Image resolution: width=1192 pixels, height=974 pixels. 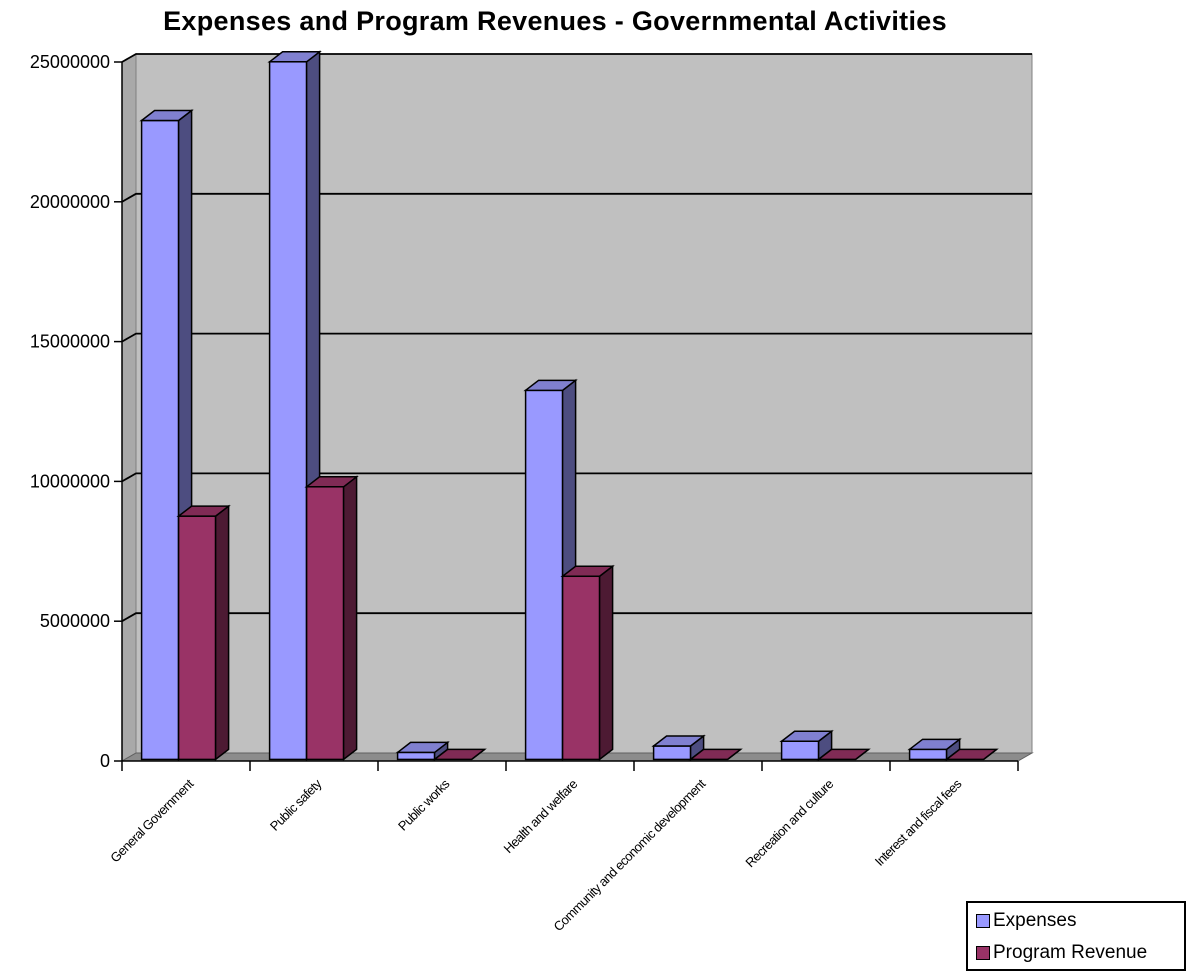 What do you see at coordinates (152, 821) in the screenshot?
I see `category-label-general-government: General Government` at bounding box center [152, 821].